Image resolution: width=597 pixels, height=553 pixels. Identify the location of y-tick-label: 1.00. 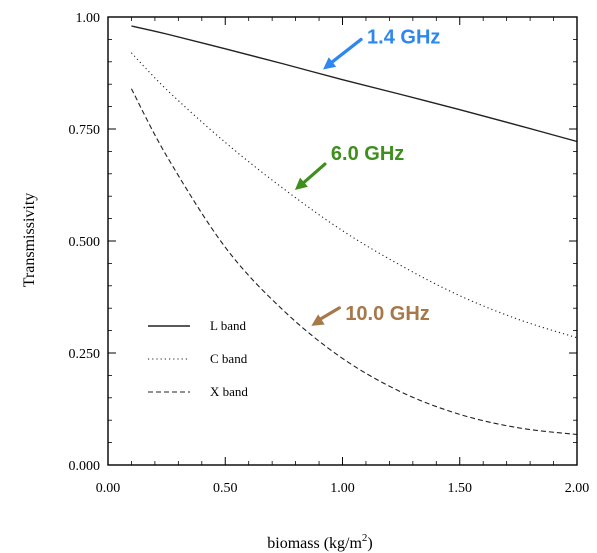
(88, 18).